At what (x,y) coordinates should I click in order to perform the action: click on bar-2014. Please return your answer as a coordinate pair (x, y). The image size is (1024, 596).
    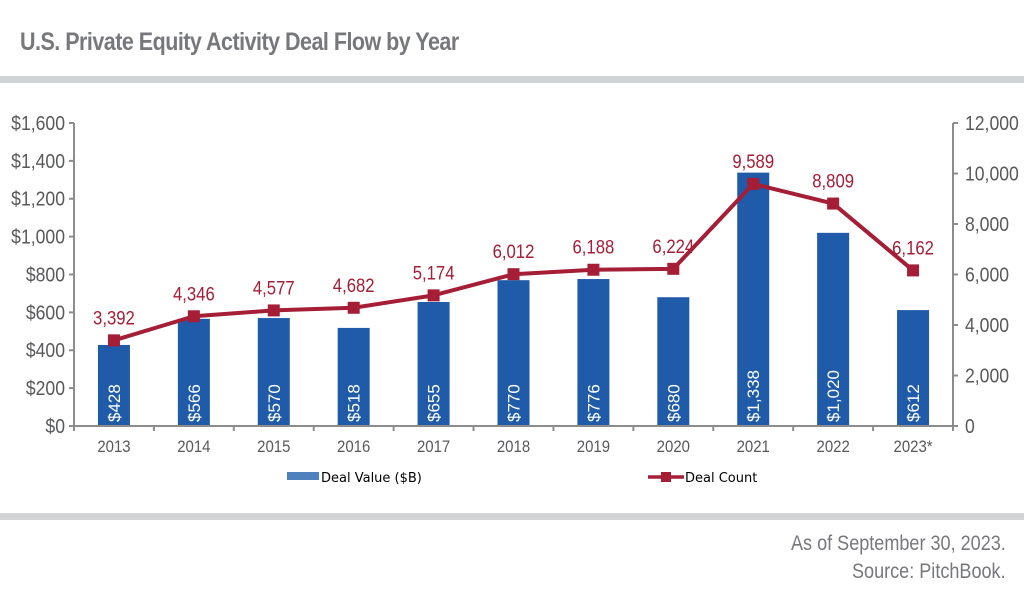
    Looking at the image, I should click on (193, 372).